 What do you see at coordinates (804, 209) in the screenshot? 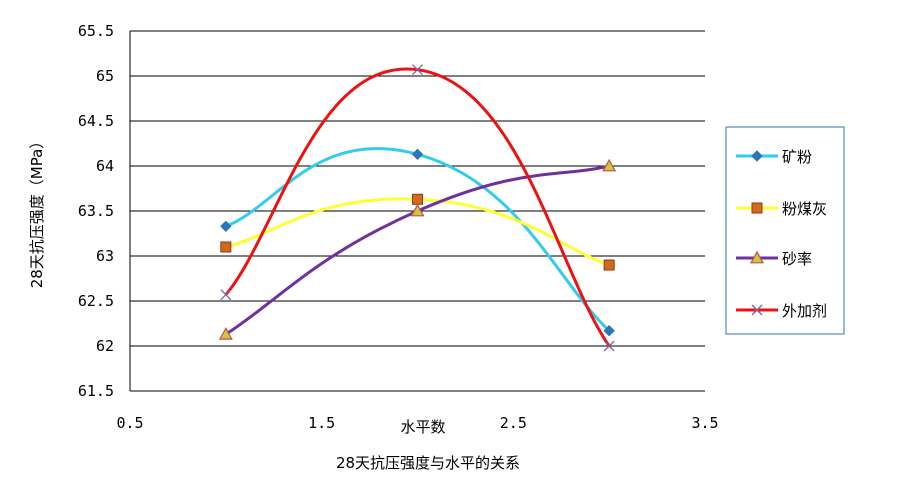
I see `legend-label-1: 粉煤灰` at bounding box center [804, 209].